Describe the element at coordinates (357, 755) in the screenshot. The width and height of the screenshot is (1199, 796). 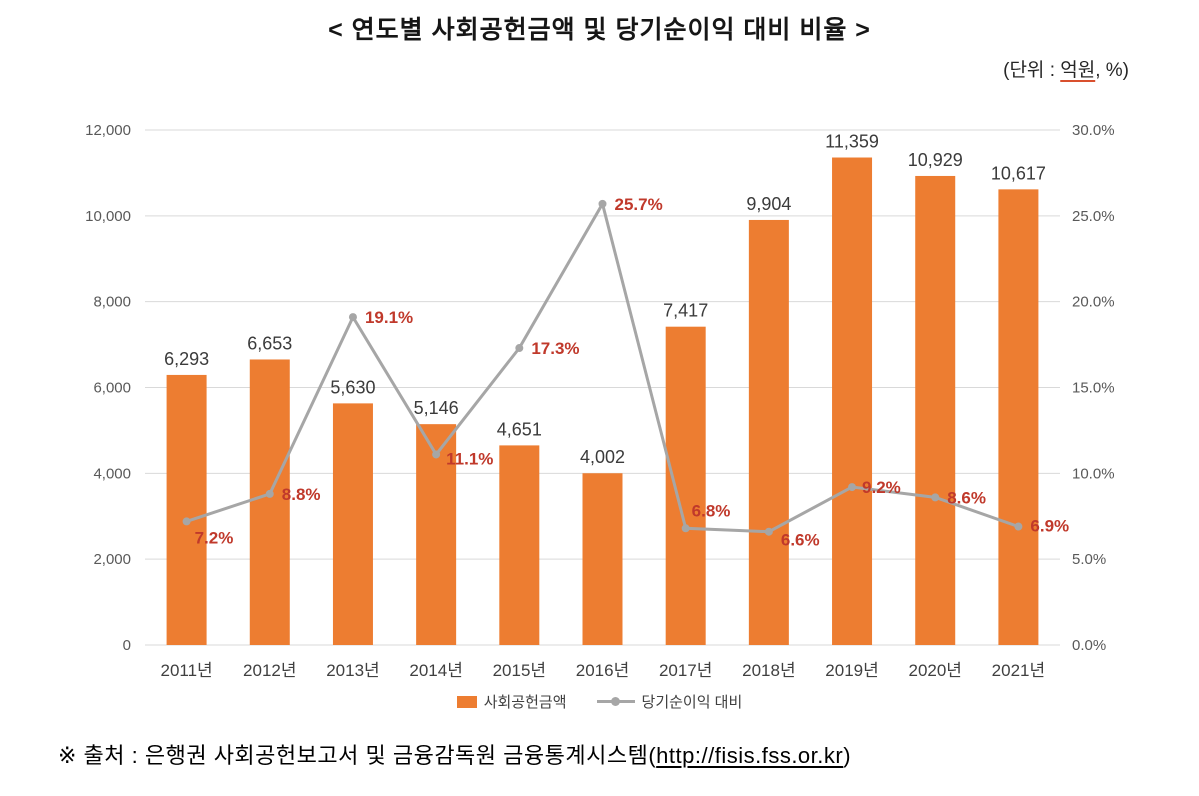
I see `source-prefix: ※ 출처 : 은행권 사회공헌보고서 및 금융감독원 금융통계시스템(` at that location.